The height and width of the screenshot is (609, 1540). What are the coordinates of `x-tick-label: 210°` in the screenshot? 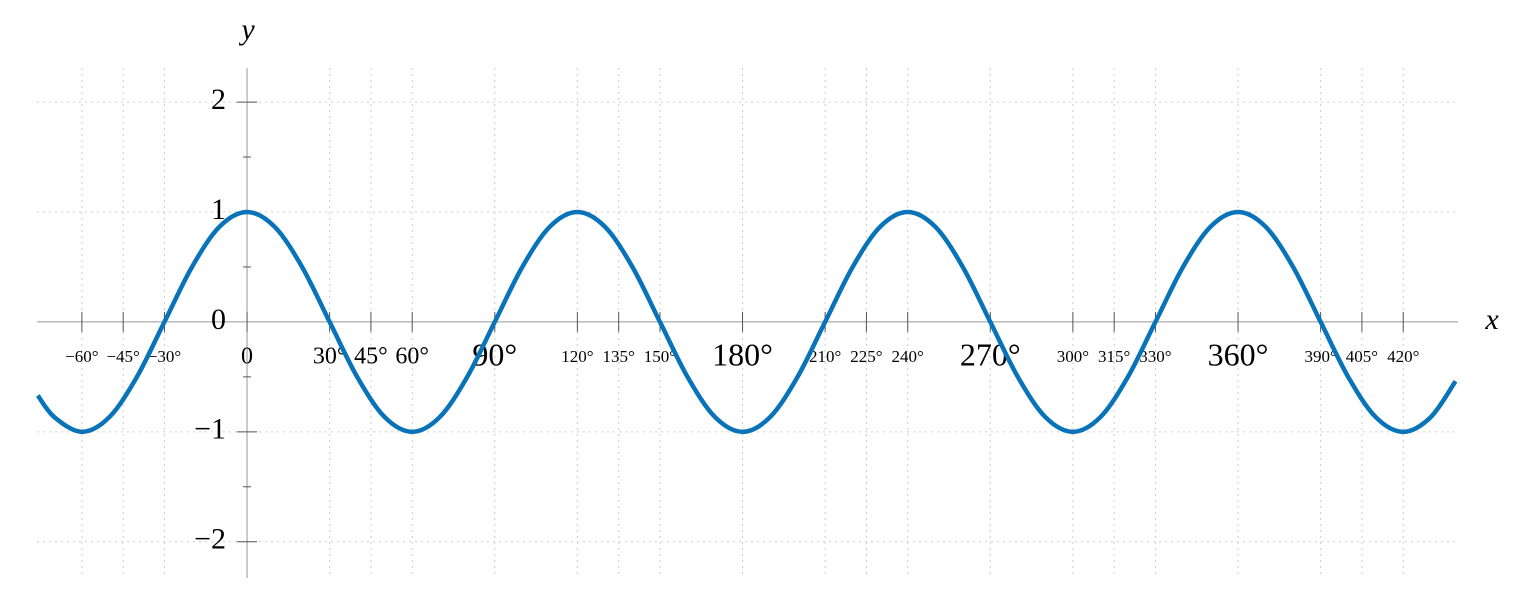 It's located at (825, 356).